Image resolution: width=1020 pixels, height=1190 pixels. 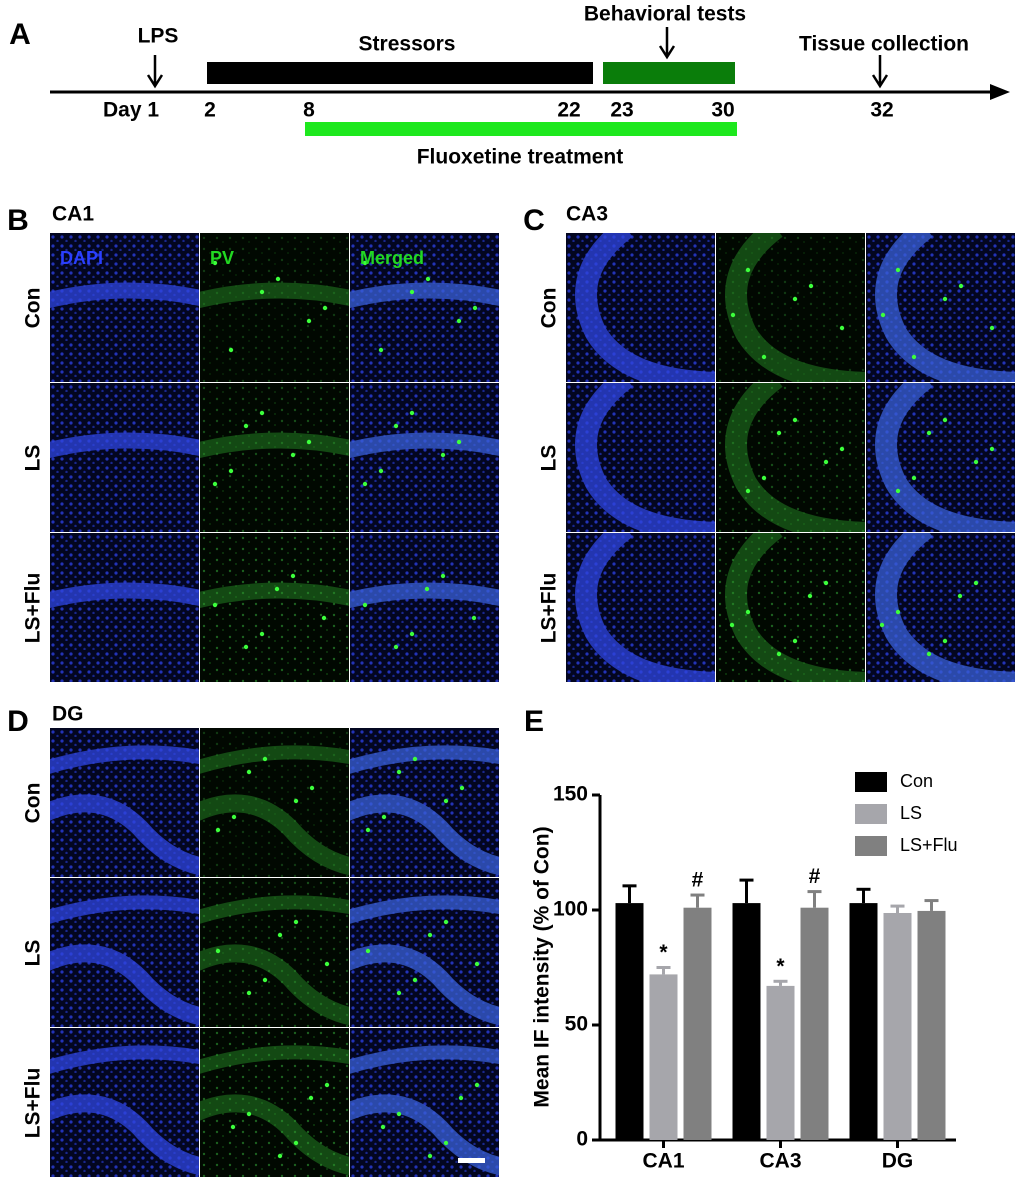 What do you see at coordinates (881, 110) in the screenshot?
I see `day-label: 32` at bounding box center [881, 110].